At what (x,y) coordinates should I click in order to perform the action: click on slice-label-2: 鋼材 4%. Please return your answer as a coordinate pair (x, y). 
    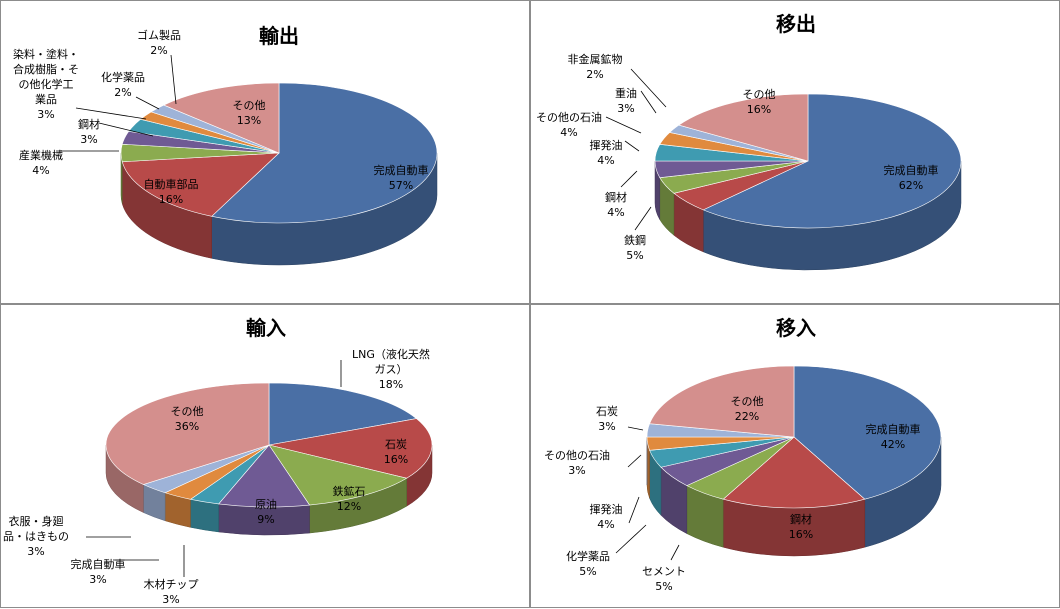
    Looking at the image, I should click on (616, 204).